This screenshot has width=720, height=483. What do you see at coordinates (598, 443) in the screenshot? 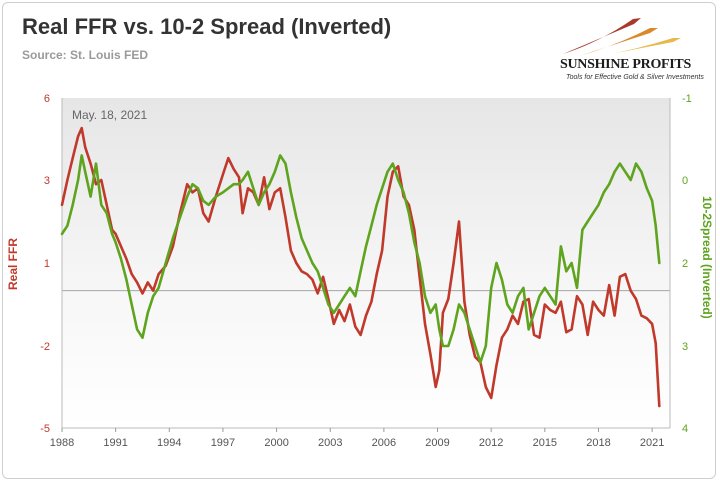
I see `x-tick-label: 2018` at bounding box center [598, 443].